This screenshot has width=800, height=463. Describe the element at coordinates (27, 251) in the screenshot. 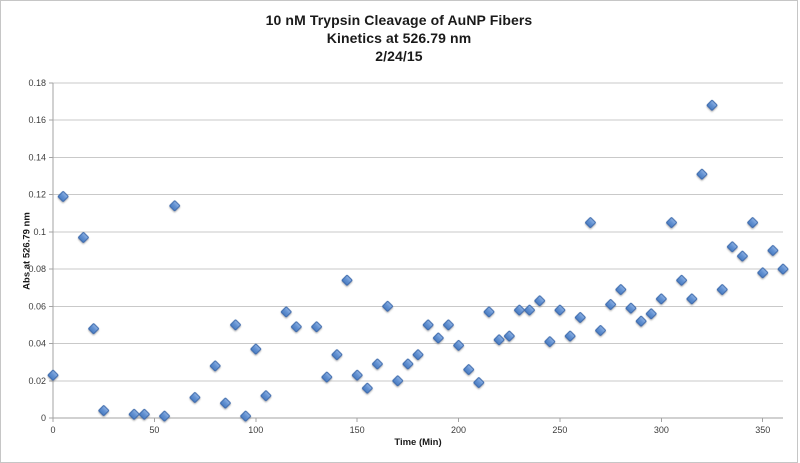

I see `y-axis-title-text: Abs at 526.79 nm` at that location.